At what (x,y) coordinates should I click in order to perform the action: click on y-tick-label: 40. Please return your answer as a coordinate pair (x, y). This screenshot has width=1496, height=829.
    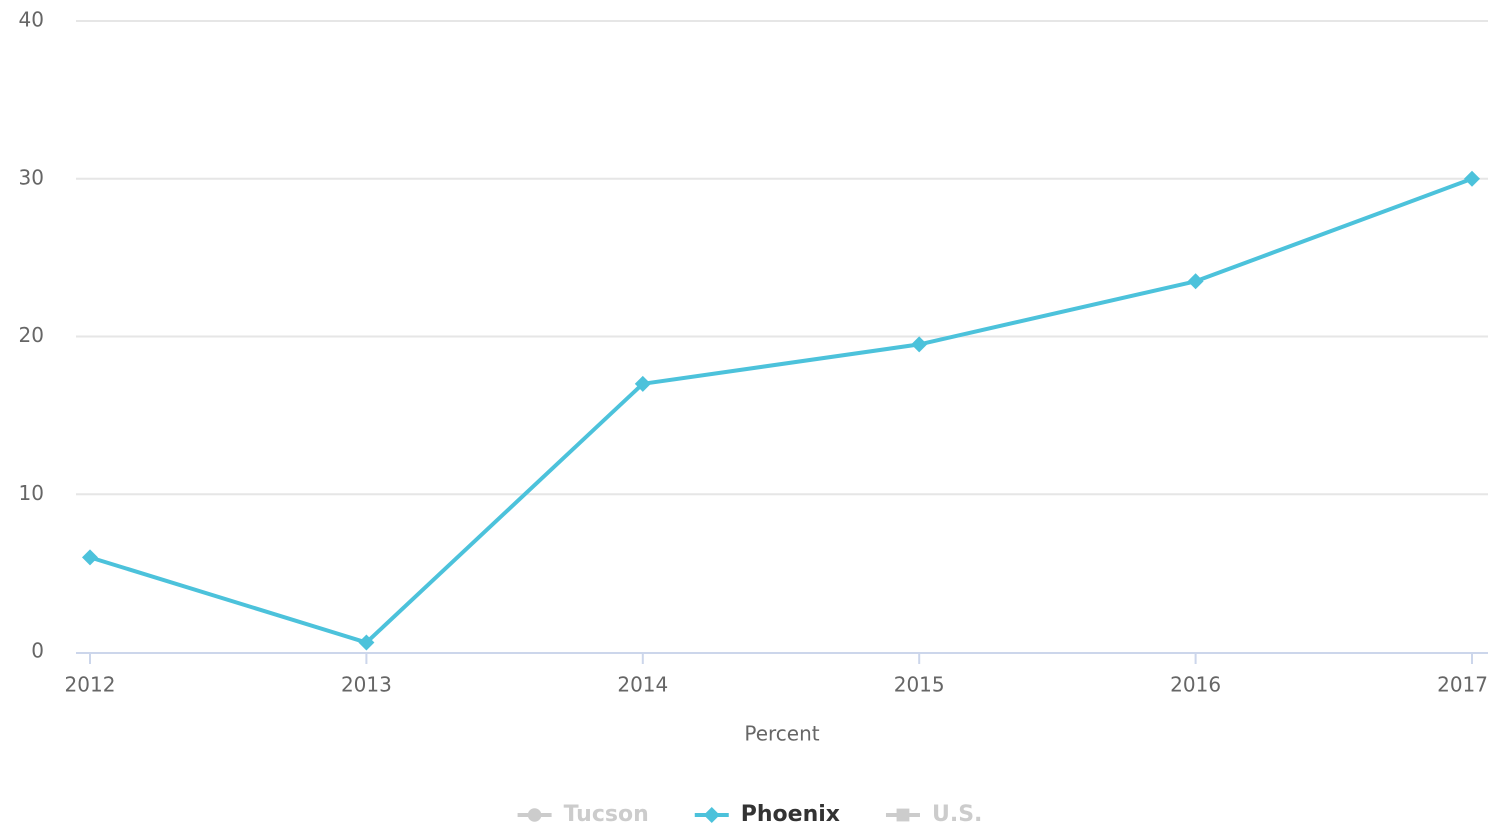
    Looking at the image, I should click on (31, 20).